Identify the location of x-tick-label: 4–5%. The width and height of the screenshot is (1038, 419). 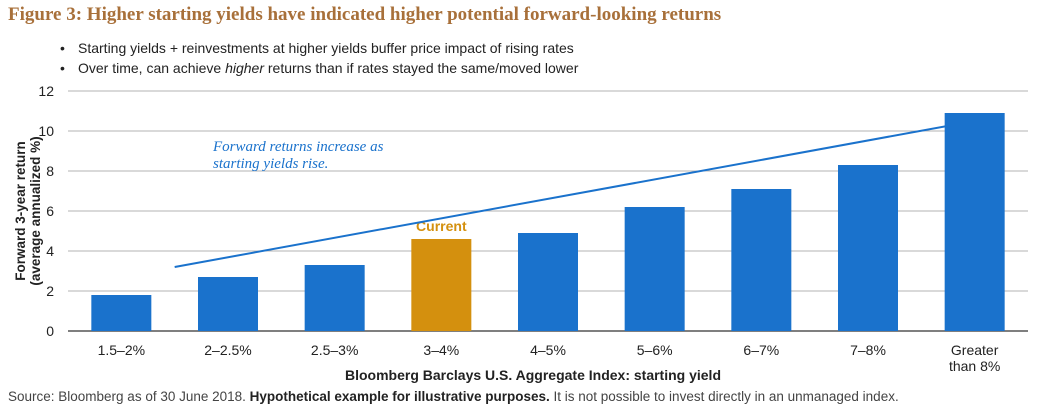
(548, 350).